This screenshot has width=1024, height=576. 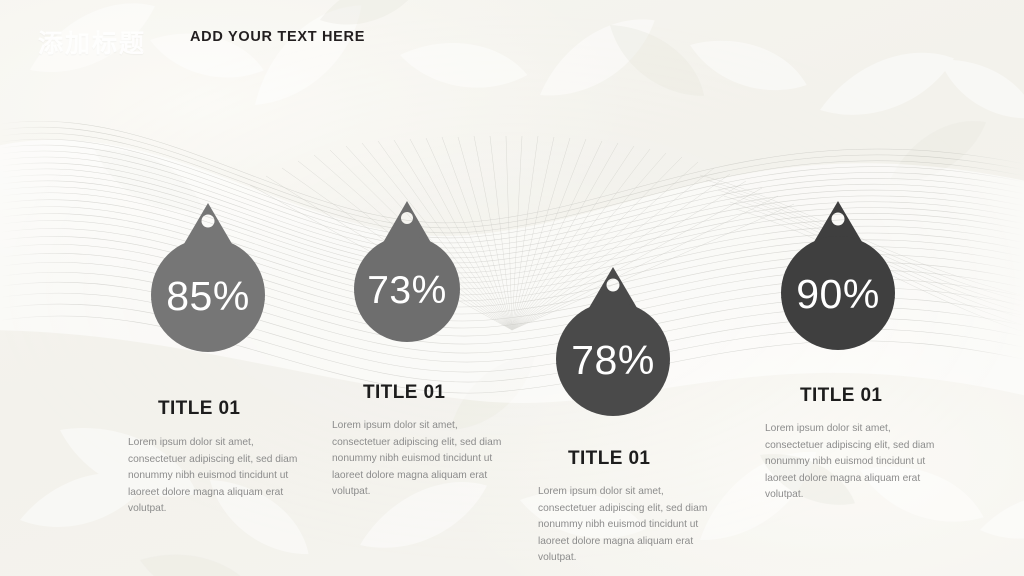 What do you see at coordinates (199, 408) in the screenshot?
I see `item-title-1: TITLE 01` at bounding box center [199, 408].